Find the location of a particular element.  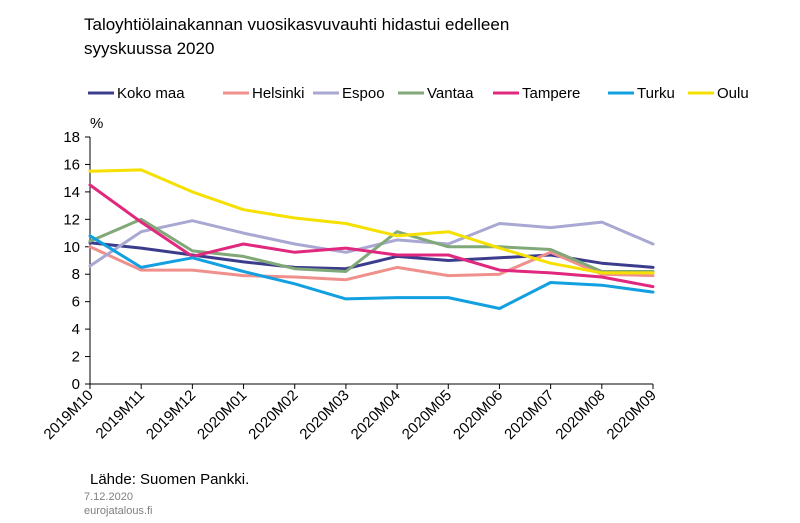

legend-label: Tampere is located at coordinates (551, 93).